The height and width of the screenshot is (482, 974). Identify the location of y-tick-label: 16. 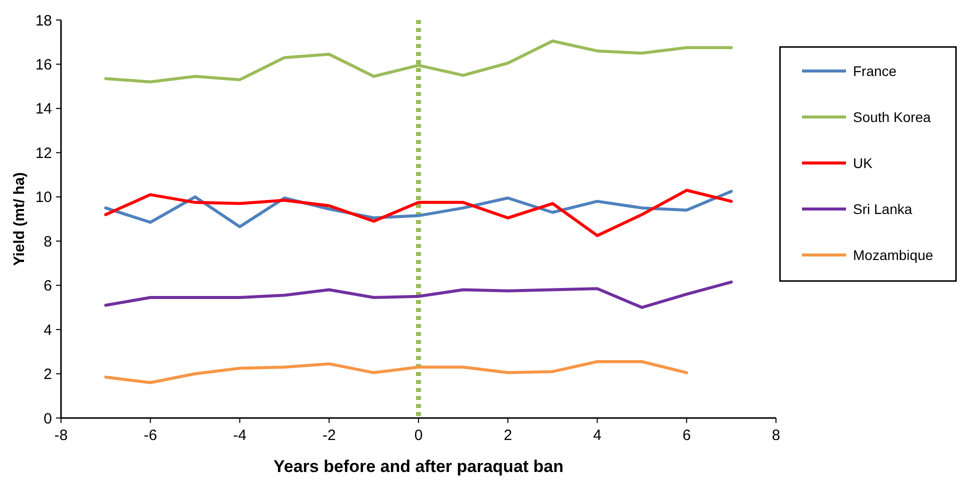
(43, 65).